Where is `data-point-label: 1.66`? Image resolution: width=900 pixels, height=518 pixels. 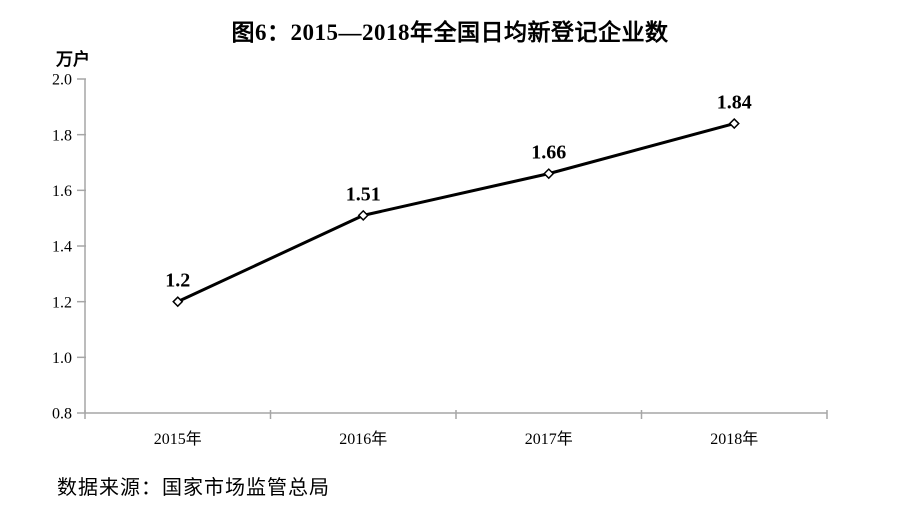
data-point-label: 1.66 is located at coordinates (548, 153).